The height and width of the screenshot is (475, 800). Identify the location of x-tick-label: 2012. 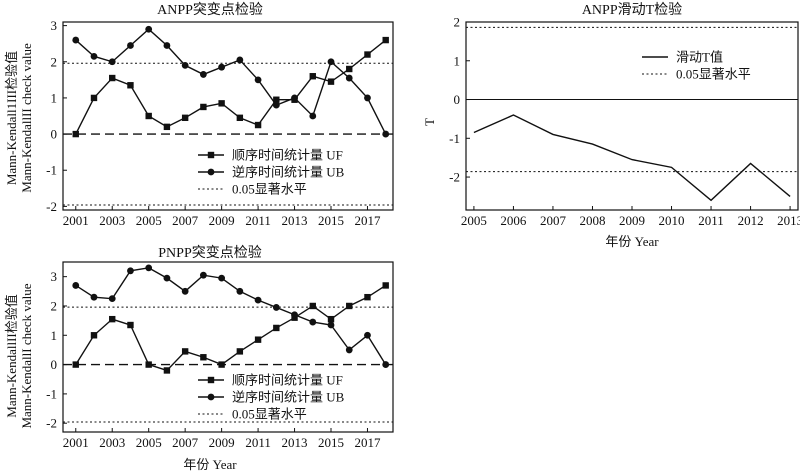
(751, 220).